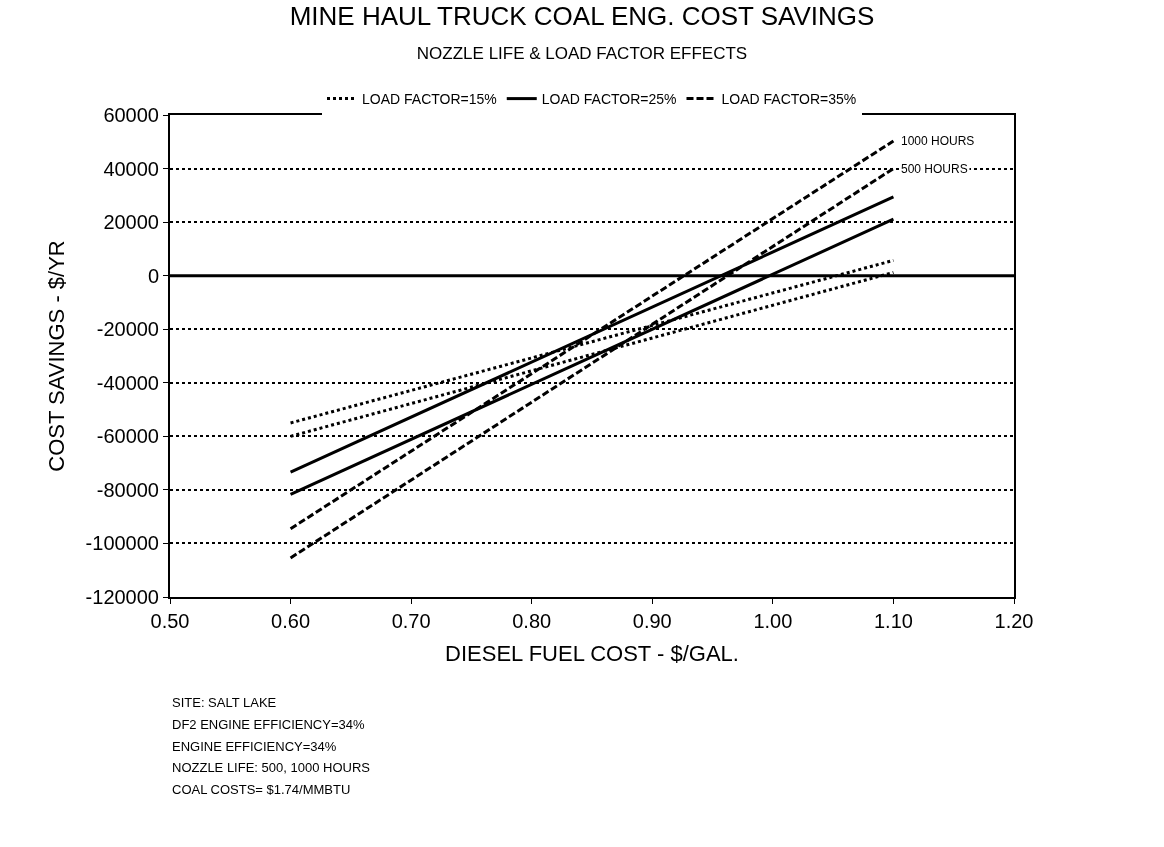  I want to click on legend-label: LOAD FACTOR=35%, so click(789, 99).